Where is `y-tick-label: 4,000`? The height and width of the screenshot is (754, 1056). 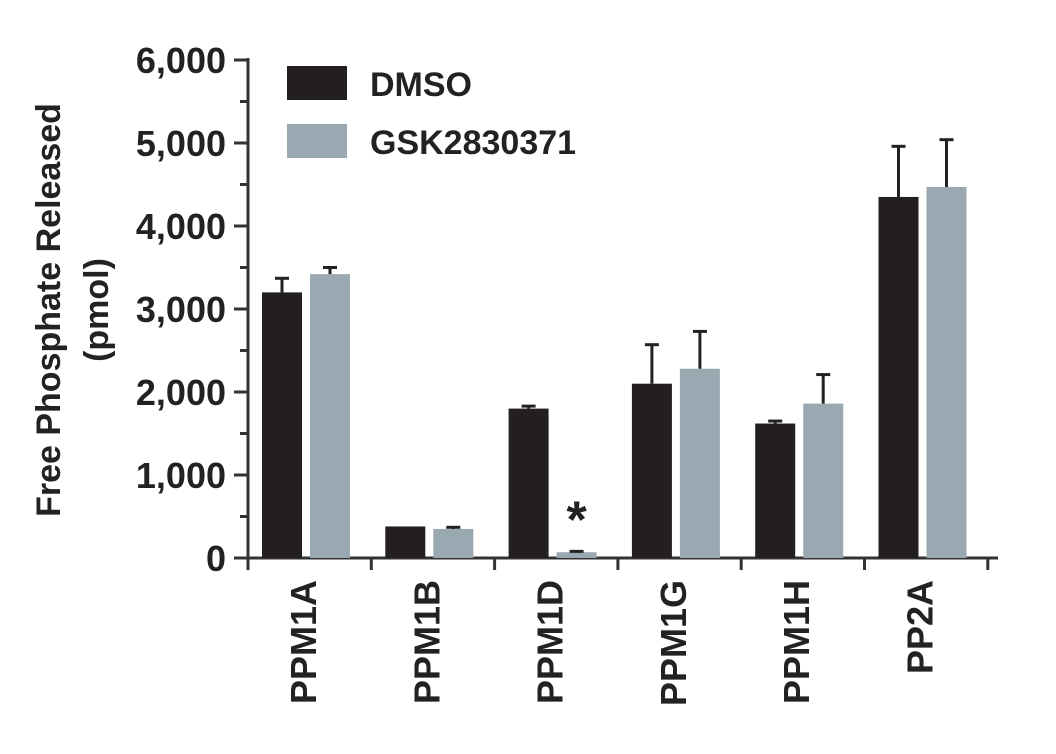
y-tick-label: 4,000 is located at coordinates (181, 226).